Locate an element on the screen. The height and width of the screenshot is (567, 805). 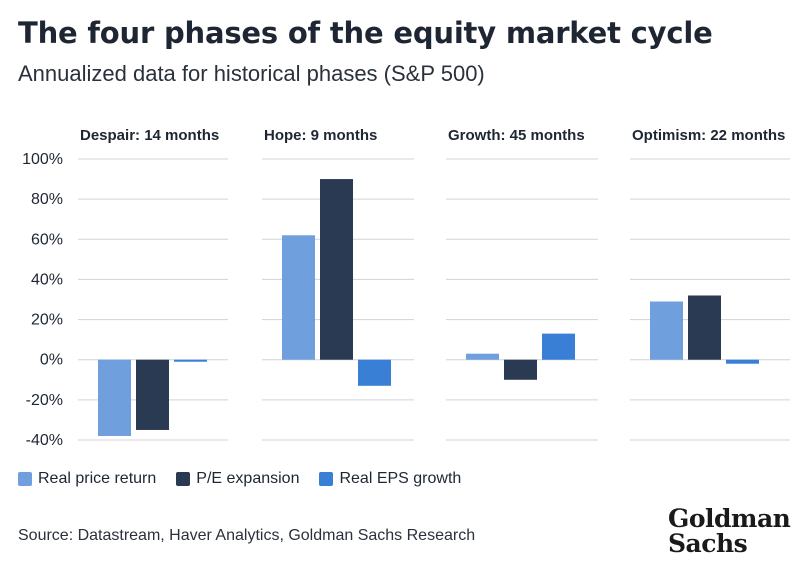
logo-line-1: Goldman is located at coordinates (729, 518).